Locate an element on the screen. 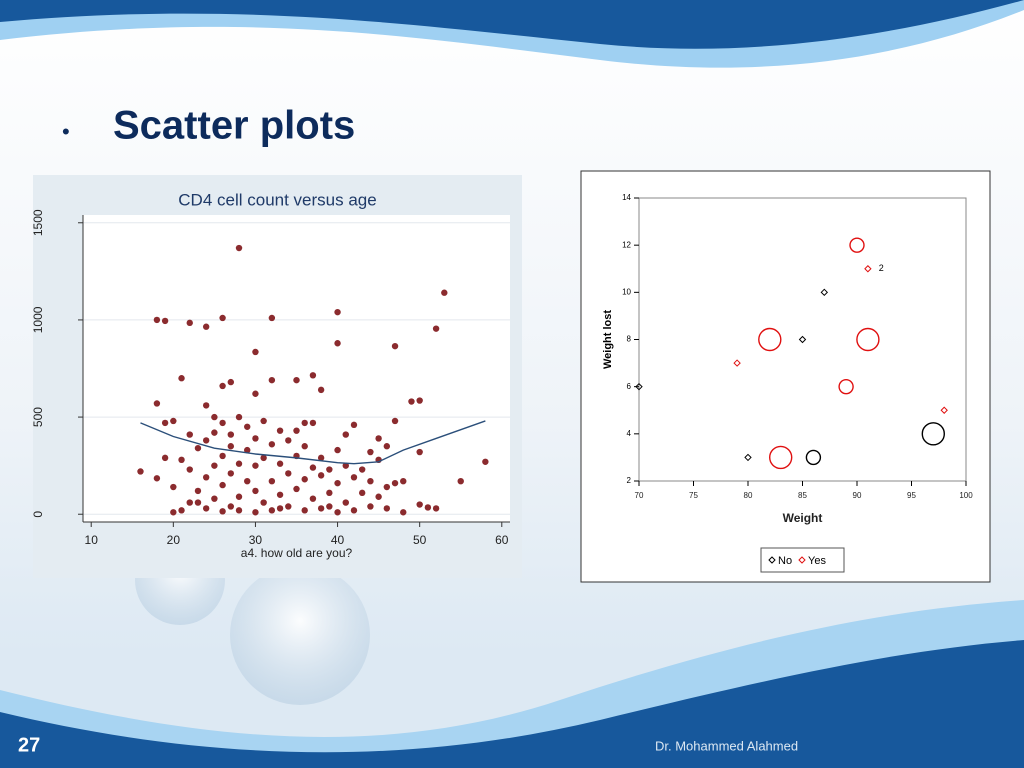  x-tick-label: 60 is located at coordinates (502, 540).